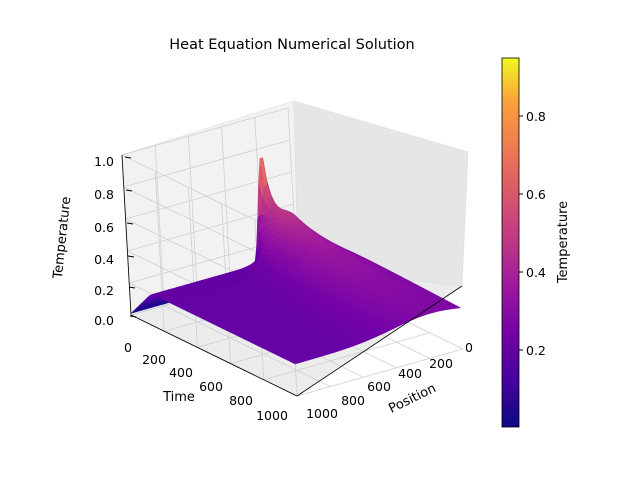  What do you see at coordinates (104, 259) in the screenshot?
I see `z-tick-label: 0.4` at bounding box center [104, 259].